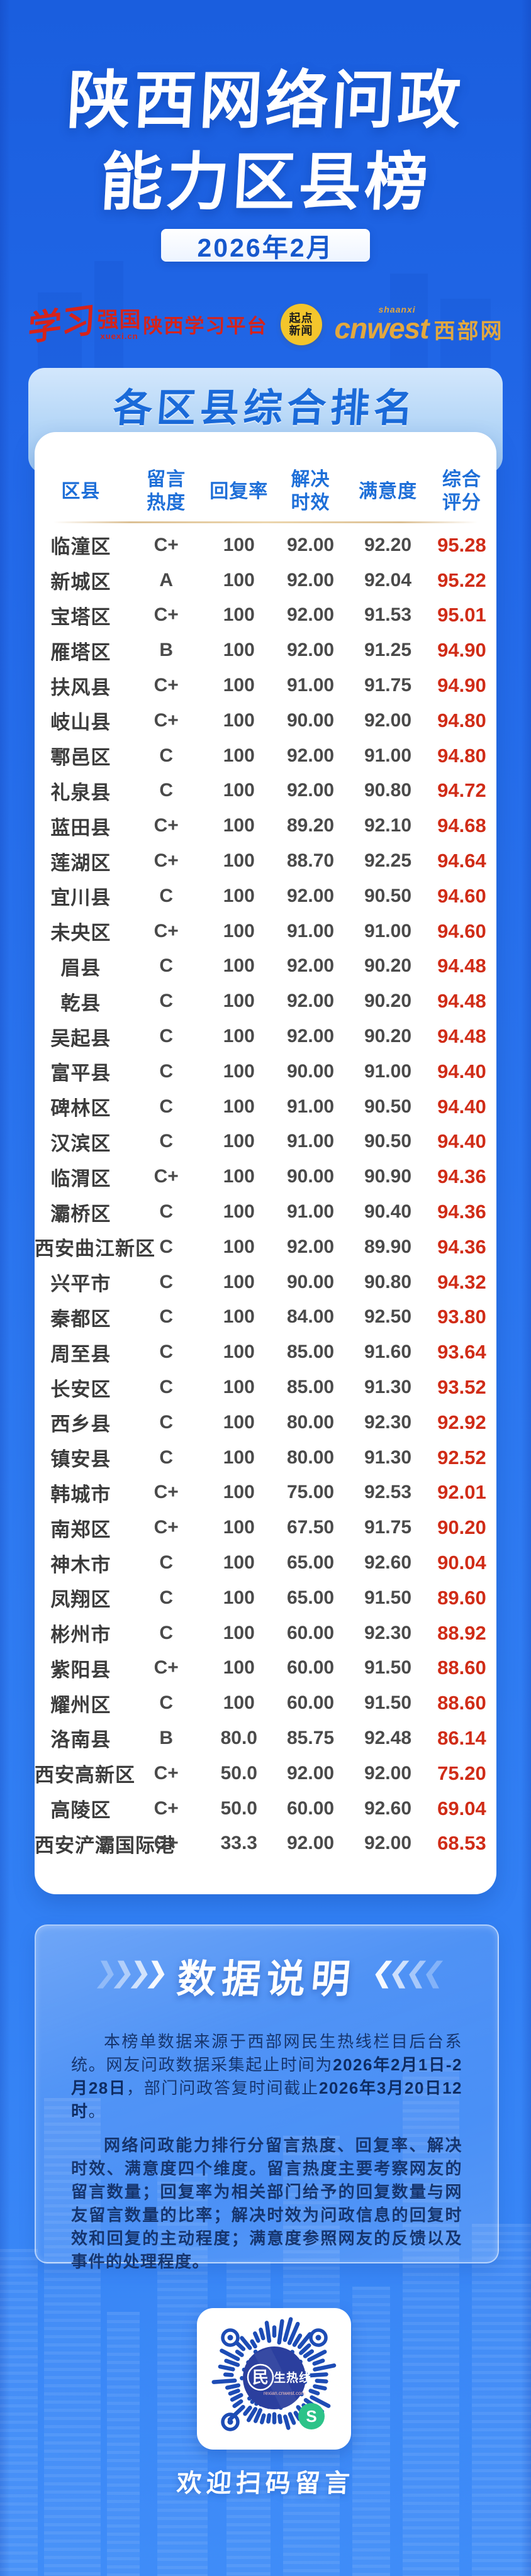 The width and height of the screenshot is (531, 2576). Describe the element at coordinates (205, 325) in the screenshot. I see `shaanxi-platform-text: 陕西学习平台` at that location.